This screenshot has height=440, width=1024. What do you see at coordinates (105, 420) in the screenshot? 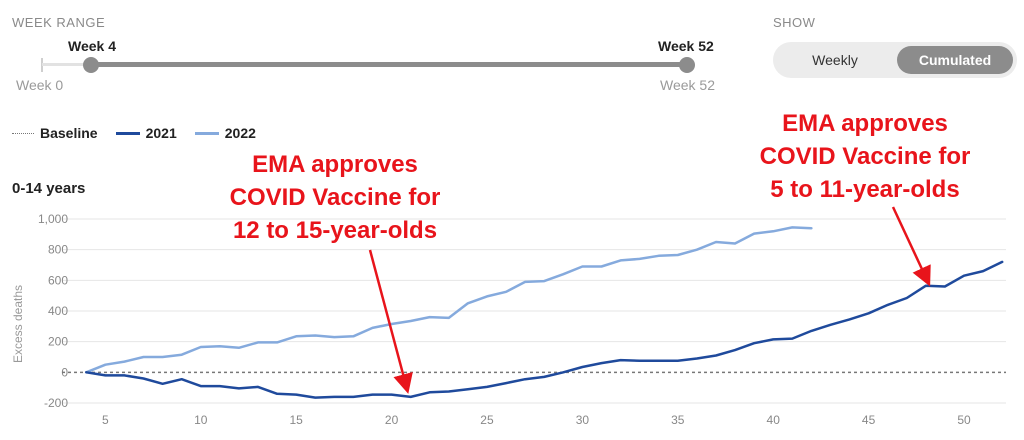
I see `x-tick-label: 5` at bounding box center [105, 420].